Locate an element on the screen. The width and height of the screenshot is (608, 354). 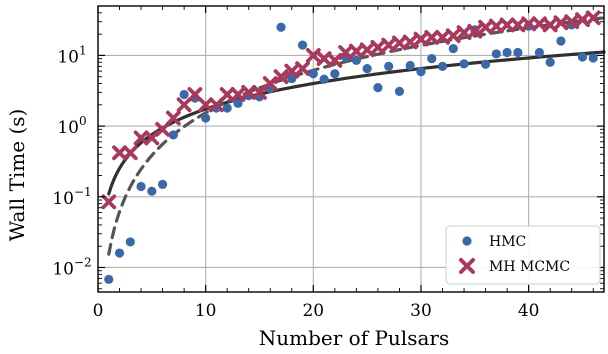
x-tick-label: 30 is located at coordinates (421, 311).